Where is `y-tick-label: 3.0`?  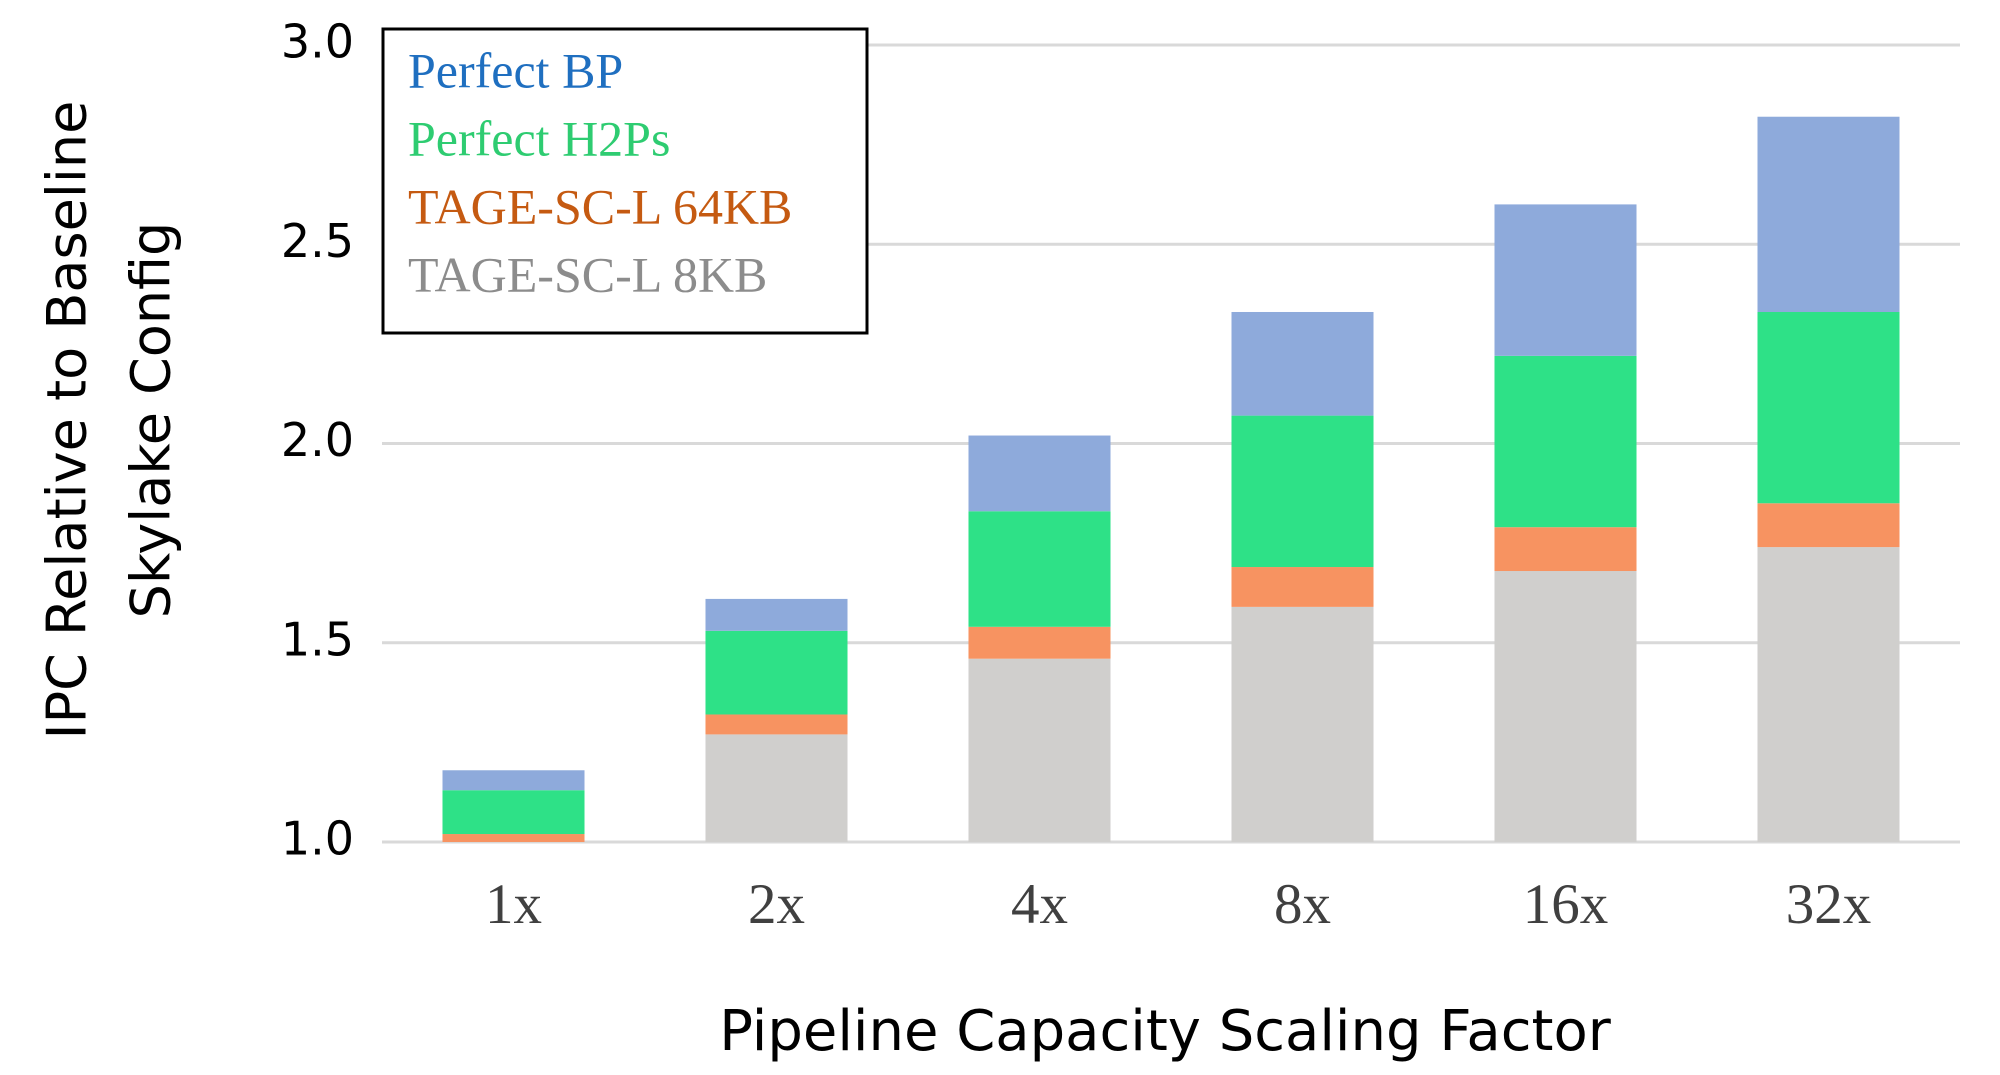 y-tick-label: 3.0 is located at coordinates (317, 42).